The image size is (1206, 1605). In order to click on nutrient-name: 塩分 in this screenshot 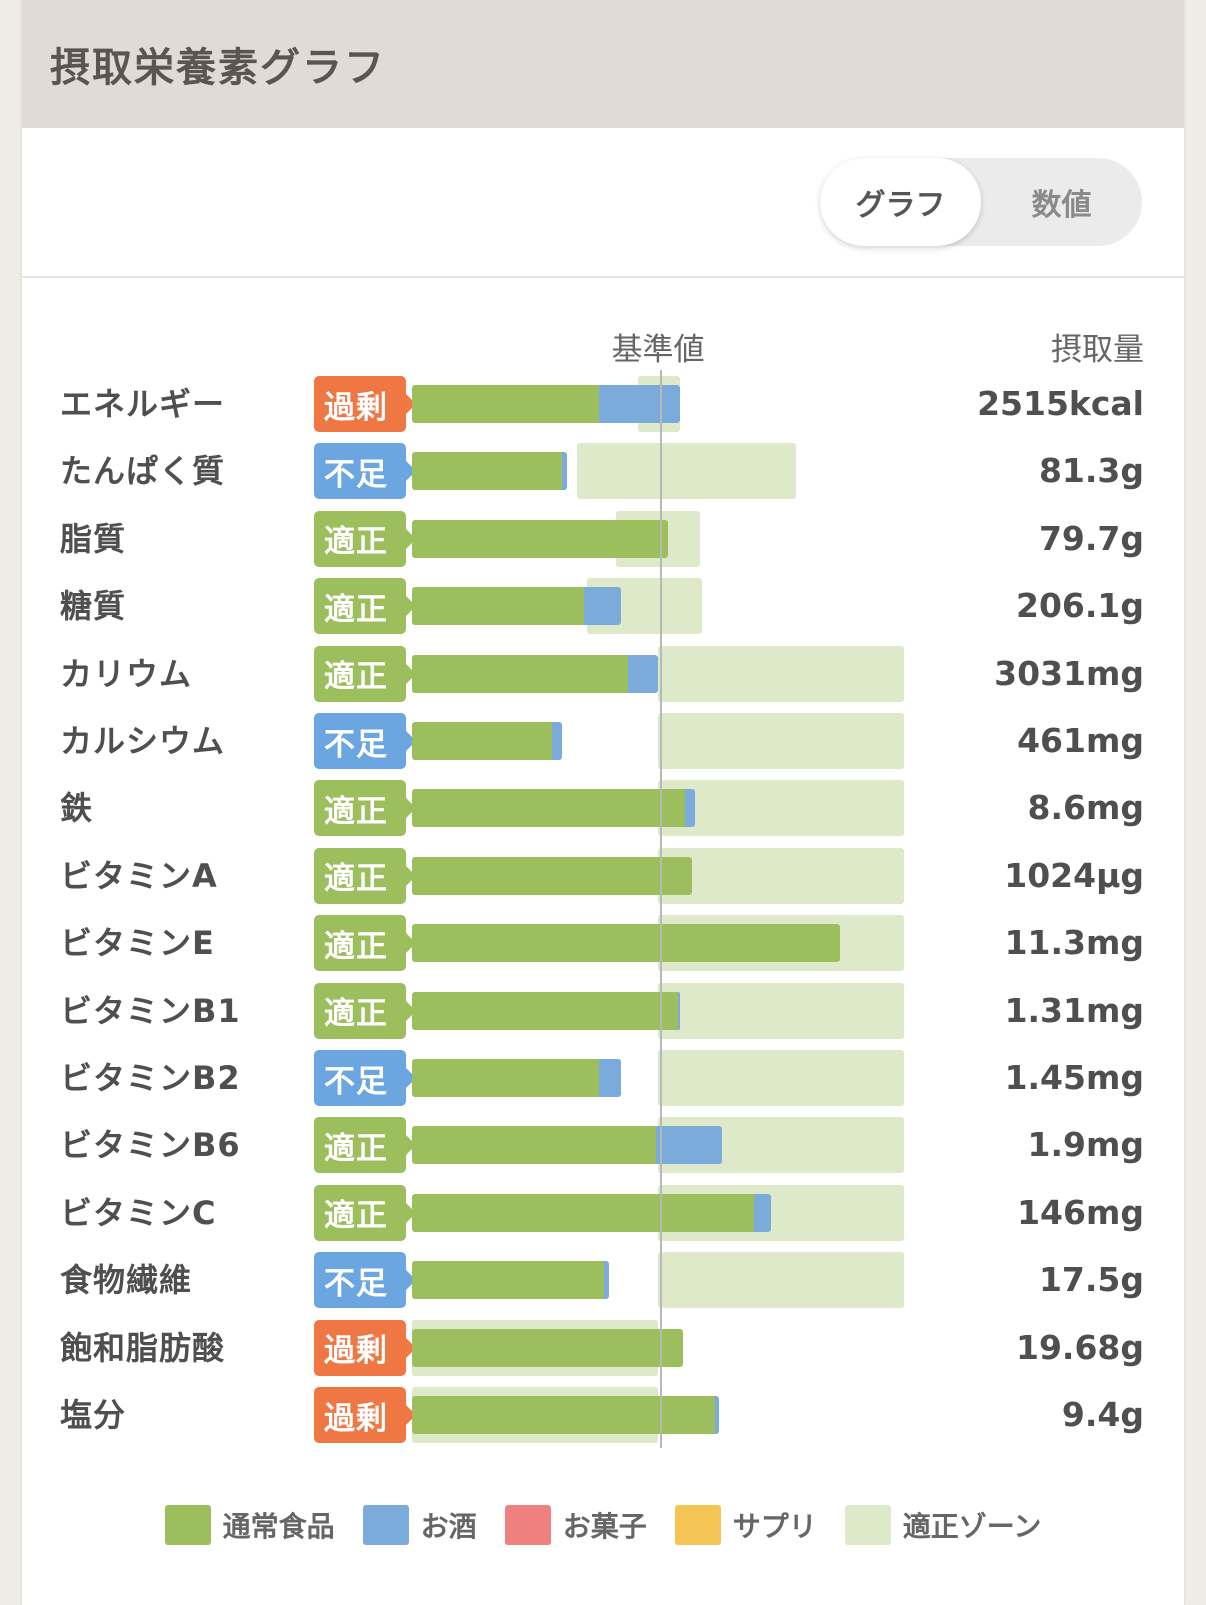, I will do `click(93, 1415)`.